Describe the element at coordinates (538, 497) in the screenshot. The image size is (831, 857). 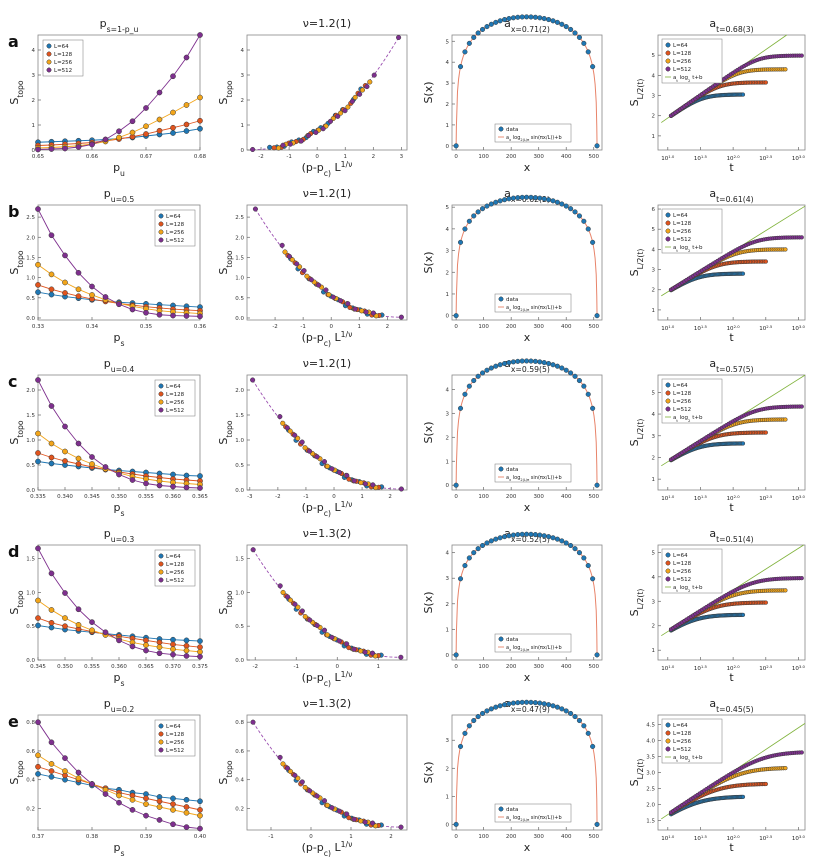
I see `x-tick-label: 300` at that location.